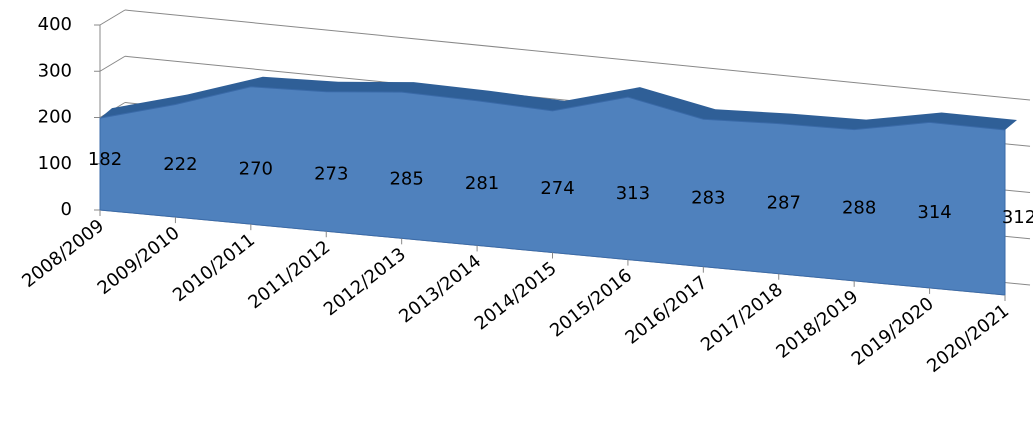  Describe the element at coordinates (55, 163) in the screenshot. I see `y-tick-label: 100` at that location.